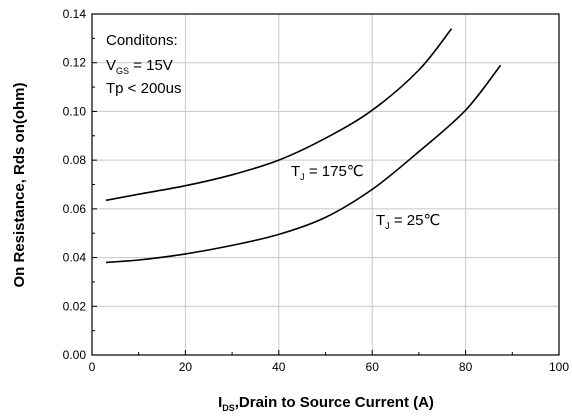  I want to click on y-tick-label: 0.08, so click(75, 160).